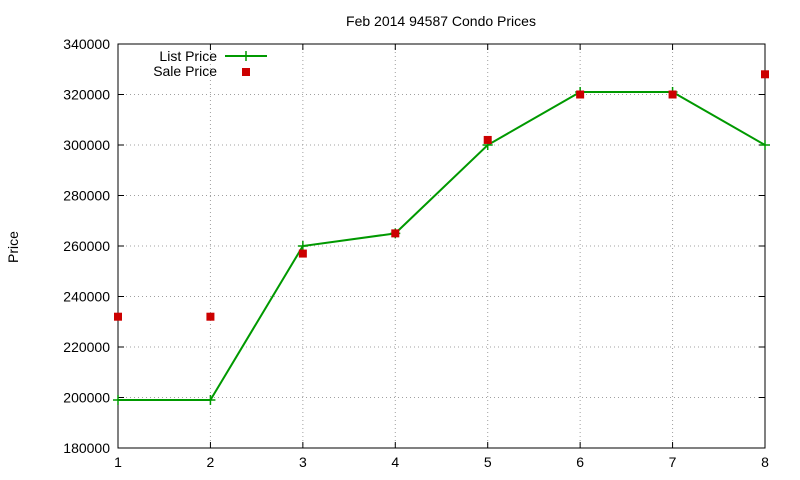 This screenshot has width=800, height=480. I want to click on y-tick-label: 200000, so click(86, 398).